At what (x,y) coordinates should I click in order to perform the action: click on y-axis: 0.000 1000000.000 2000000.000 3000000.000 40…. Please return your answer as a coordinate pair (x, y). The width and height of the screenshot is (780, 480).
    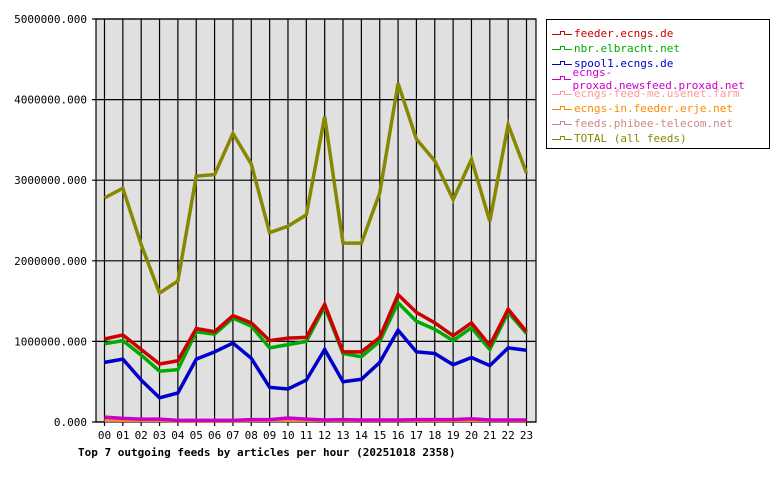
    Looking at the image, I should click on (50, 221).